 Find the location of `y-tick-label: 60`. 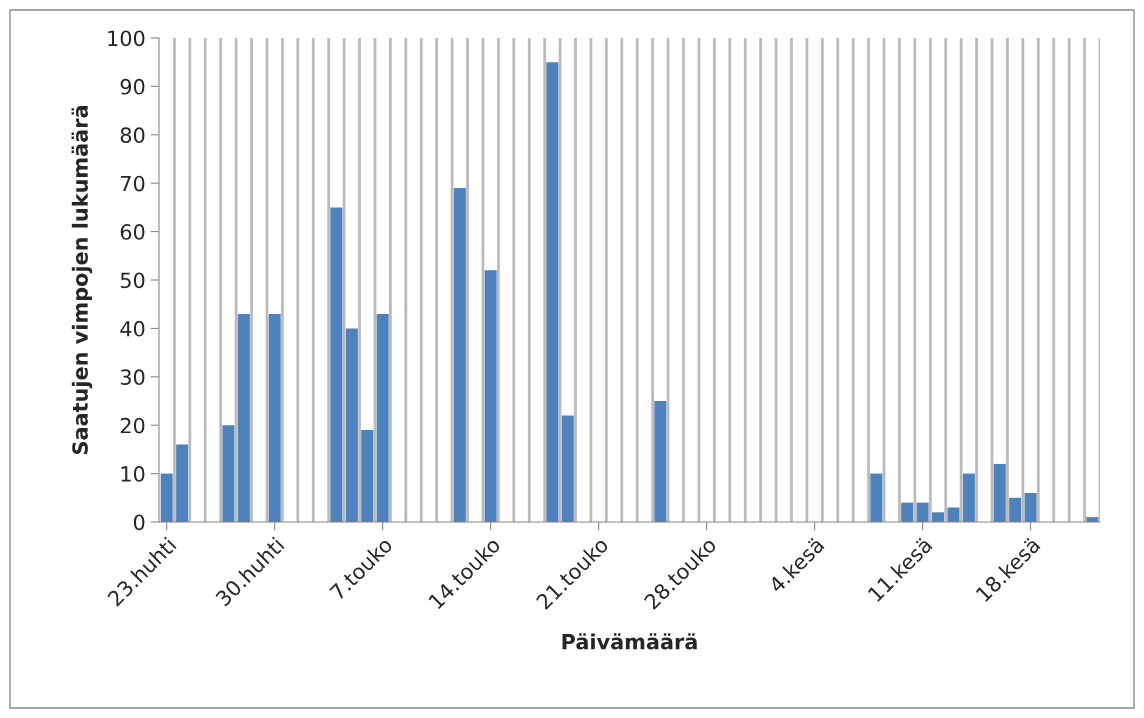

y-tick-label: 60 is located at coordinates (132, 232).